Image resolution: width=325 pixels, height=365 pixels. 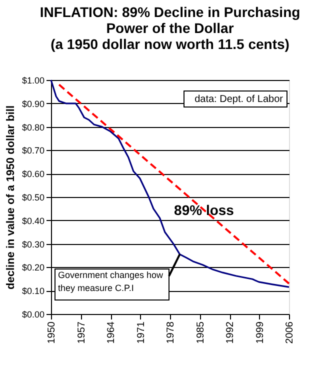 I want to click on text: (a 1950 dollar now worth 11.5 cents), so click(x=170, y=44).